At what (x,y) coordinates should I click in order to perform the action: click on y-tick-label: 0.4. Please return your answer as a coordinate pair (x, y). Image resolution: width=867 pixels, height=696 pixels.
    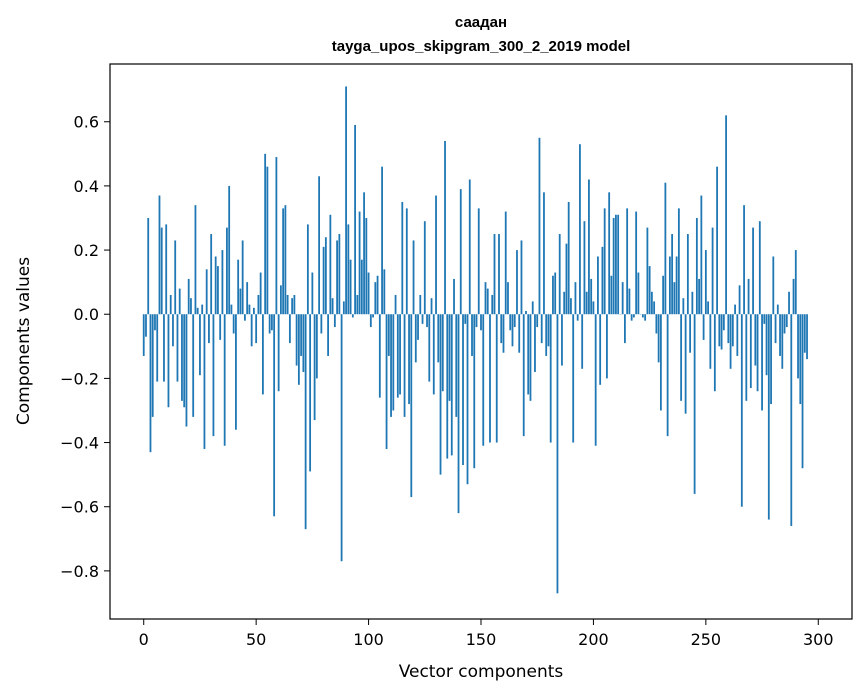
    Looking at the image, I should click on (86, 186).